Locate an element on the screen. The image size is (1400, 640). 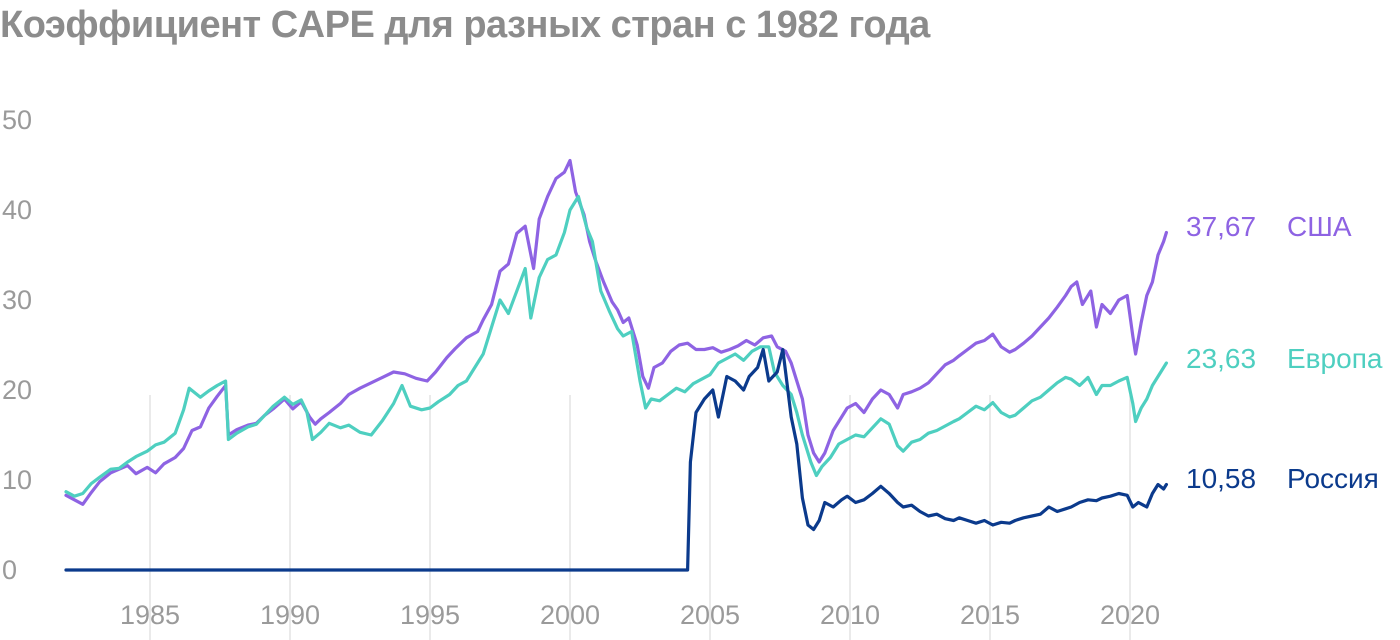
end-value-label-2: 10,58 is located at coordinates (1221, 478).